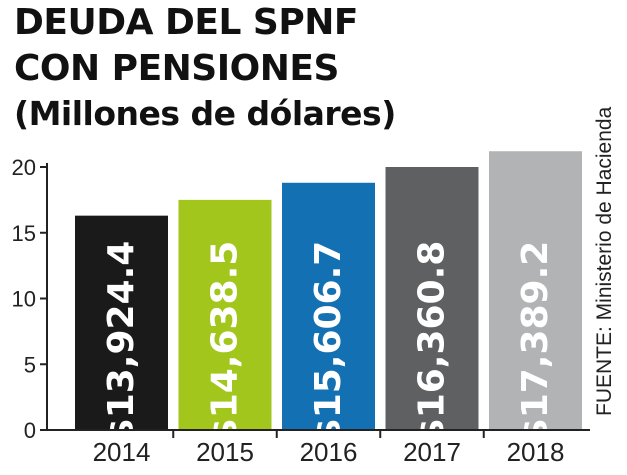 Image resolution: width=627 pixels, height=475 pixels. Describe the element at coordinates (30, 430) in the screenshot. I see `y-tick-label: 0` at that location.